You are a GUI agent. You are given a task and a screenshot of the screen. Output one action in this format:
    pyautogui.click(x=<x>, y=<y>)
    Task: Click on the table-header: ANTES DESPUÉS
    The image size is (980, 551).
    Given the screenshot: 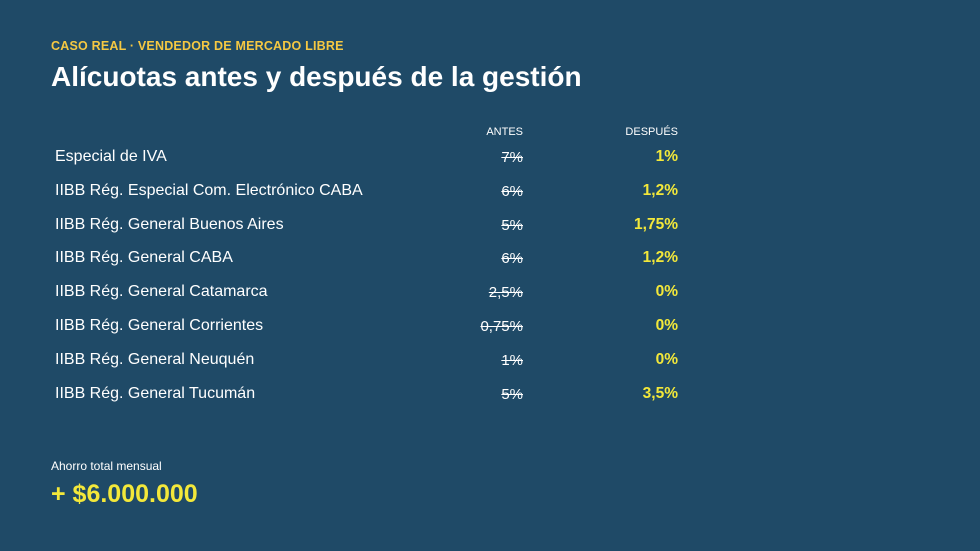 What is the action you would take?
    pyautogui.click(x=367, y=135)
    